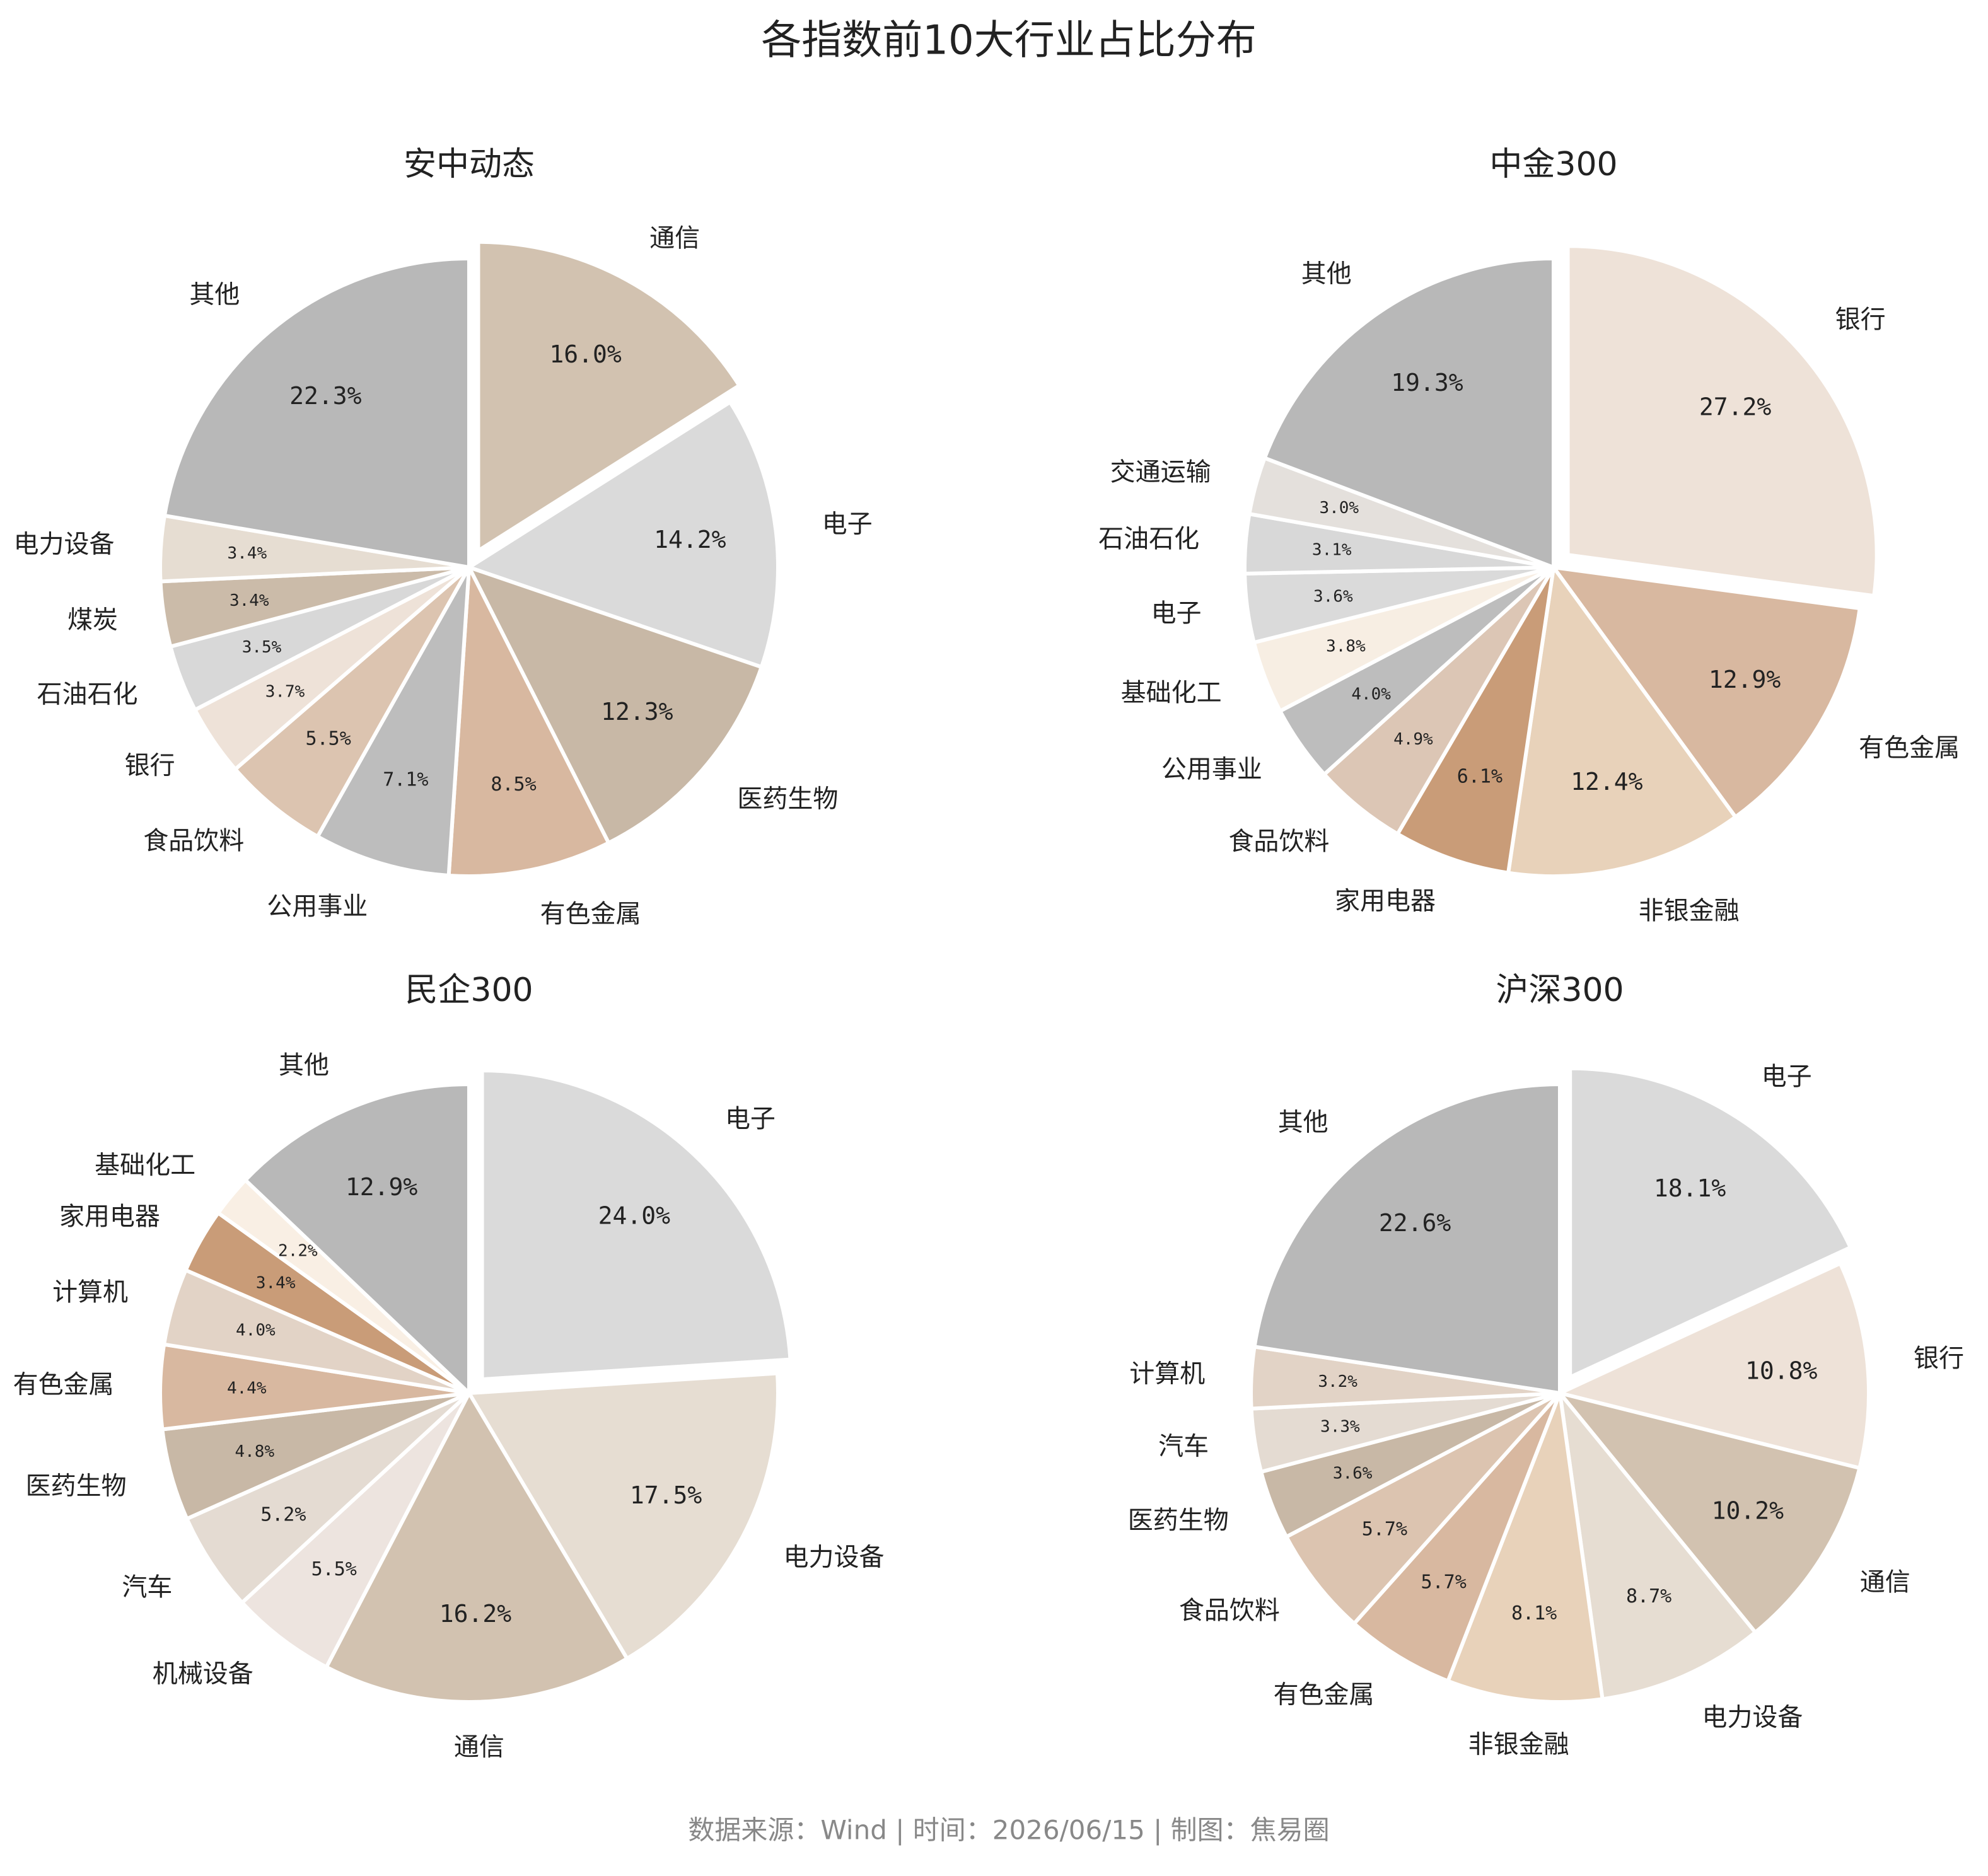  I want to click on pie-title: 安中动态, so click(470, 164).